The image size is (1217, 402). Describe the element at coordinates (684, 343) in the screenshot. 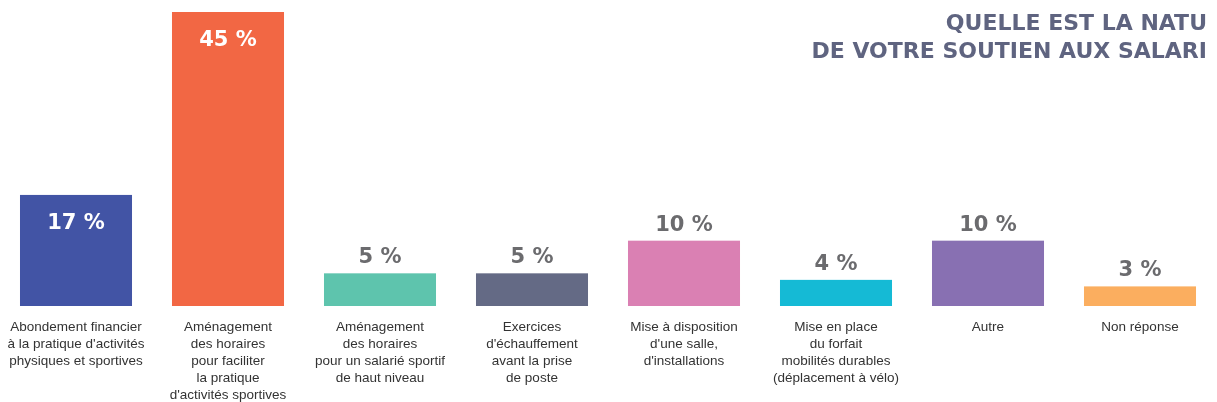

I see `x-tick-label: Mise à disposition d'une salle, d'installations` at that location.